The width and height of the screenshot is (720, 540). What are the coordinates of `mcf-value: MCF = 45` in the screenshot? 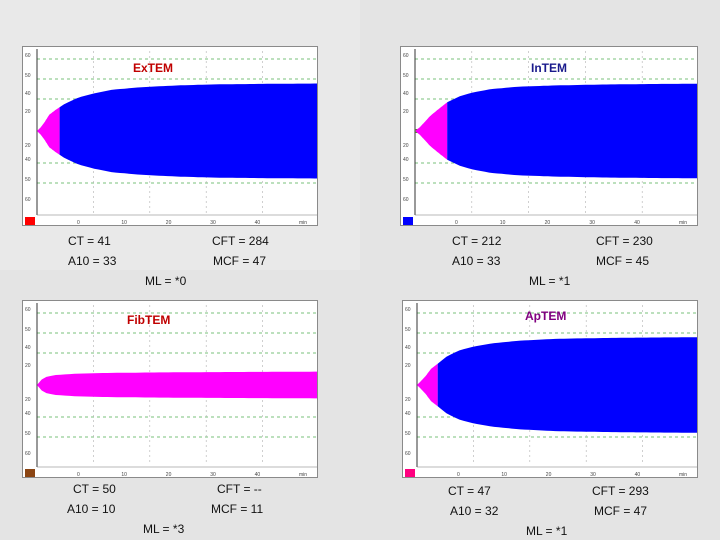 It's located at (623, 261).